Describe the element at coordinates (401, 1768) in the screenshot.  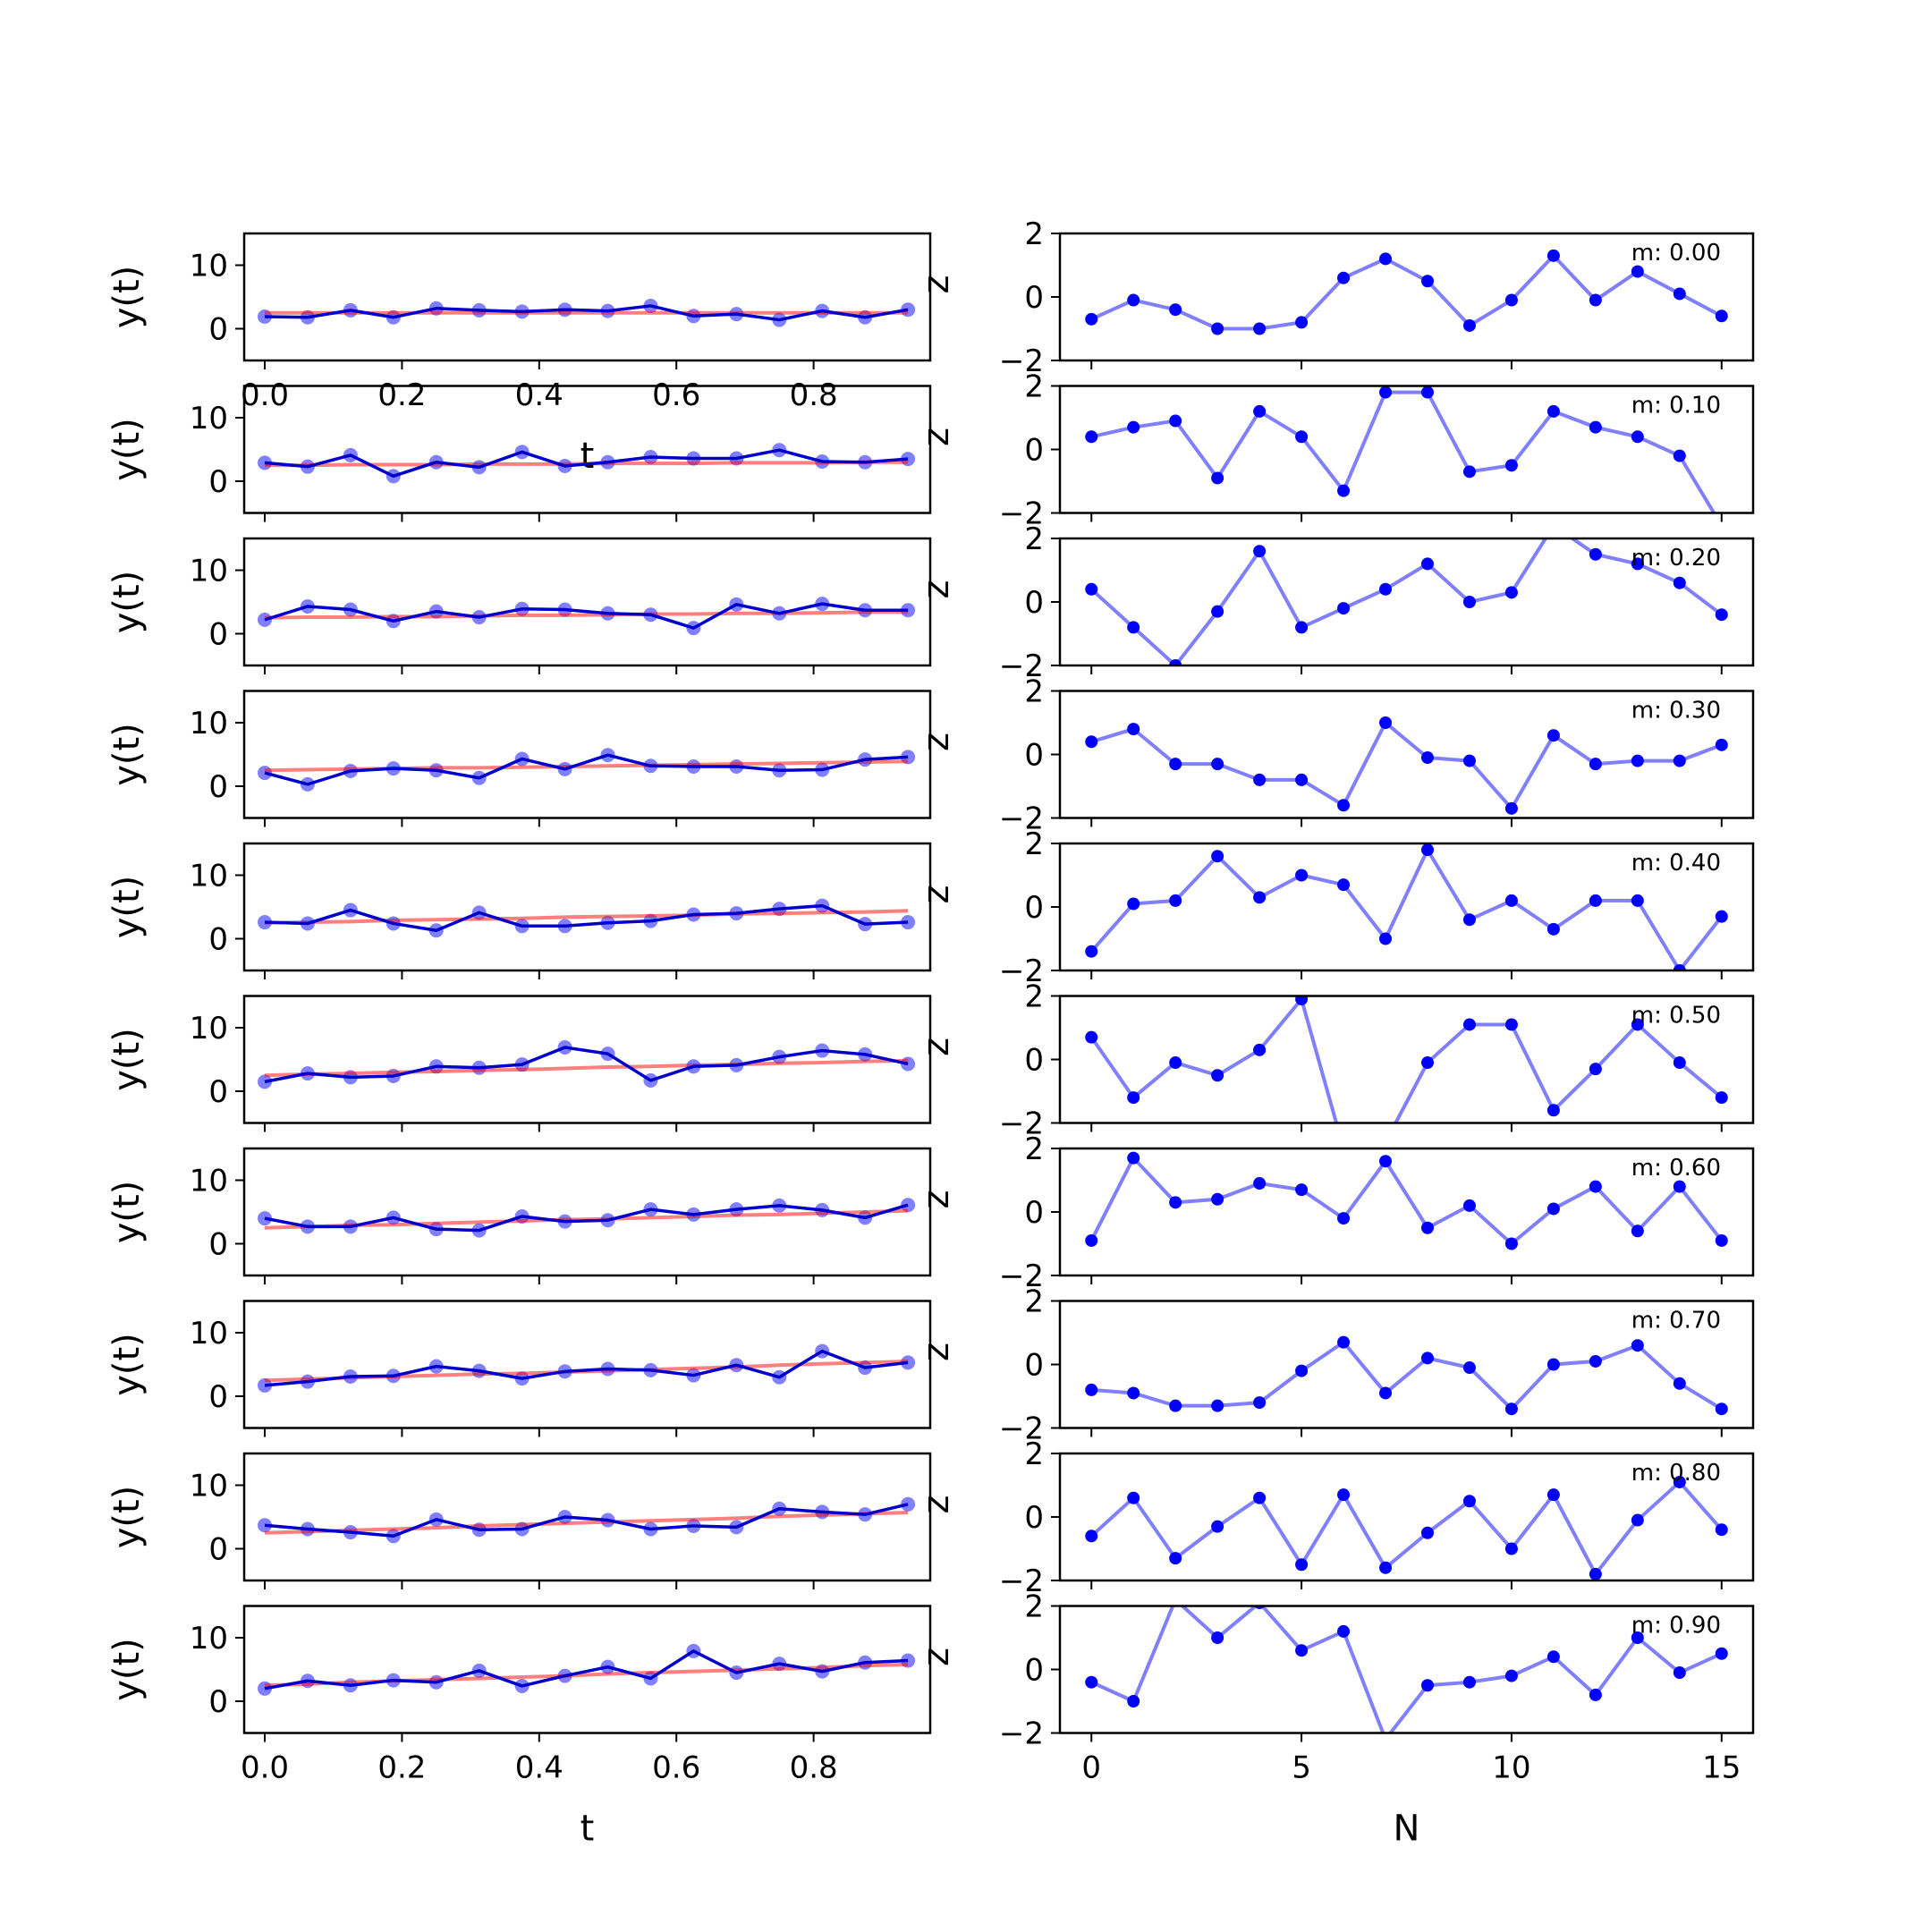
I see `x-tick-label: 0.2` at that location.